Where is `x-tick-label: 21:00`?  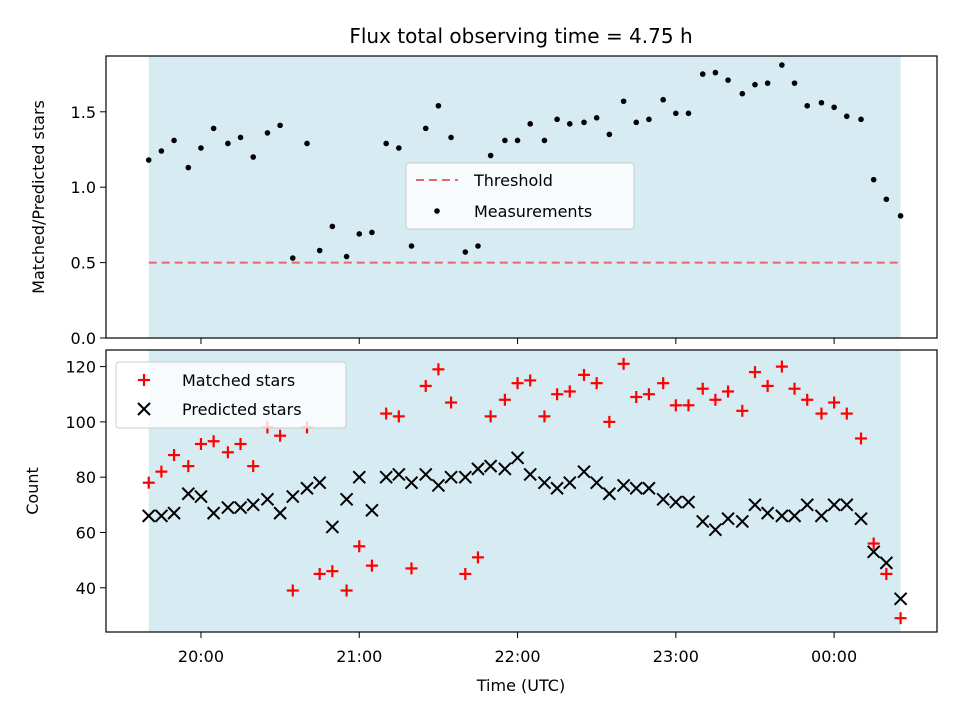
x-tick-label: 21:00 is located at coordinates (359, 656).